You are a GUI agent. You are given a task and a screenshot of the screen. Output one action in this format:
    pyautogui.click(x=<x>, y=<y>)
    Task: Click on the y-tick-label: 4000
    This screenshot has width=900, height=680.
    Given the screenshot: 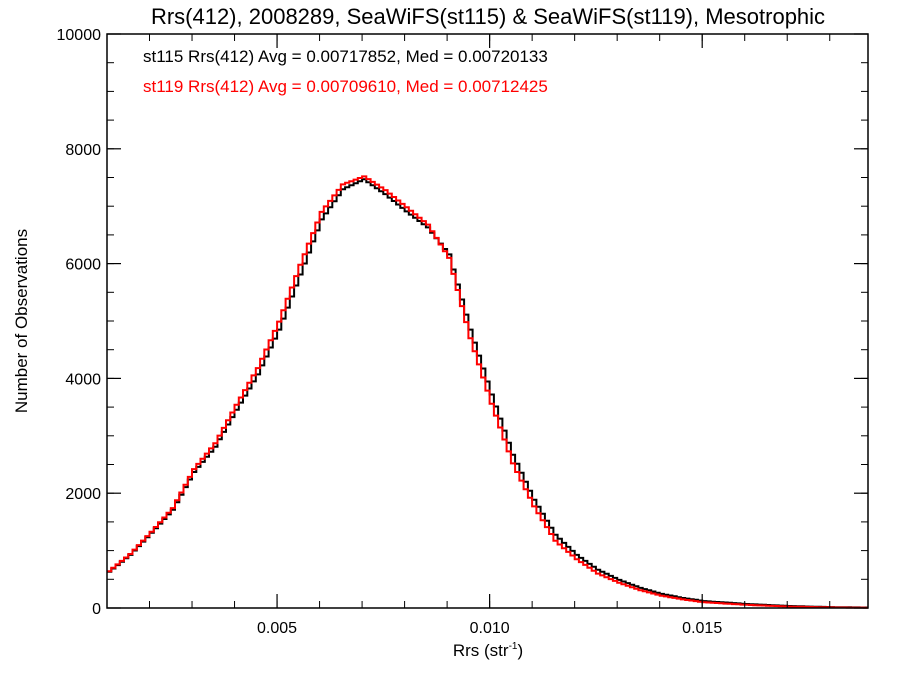 What is the action you would take?
    pyautogui.click(x=83, y=379)
    